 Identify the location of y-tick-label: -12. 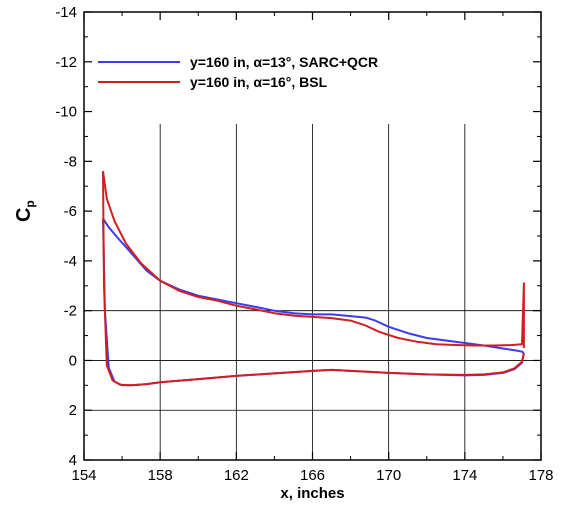
(66, 62).